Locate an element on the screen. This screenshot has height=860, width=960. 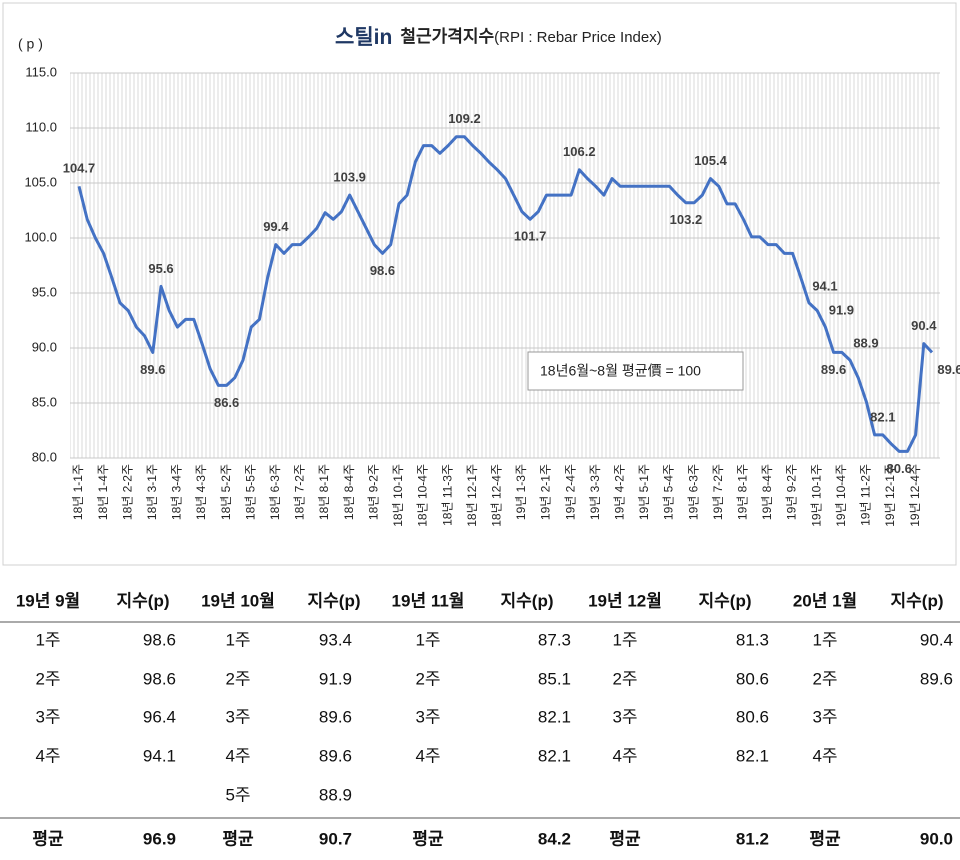
data-label: 95.6 is located at coordinates (160, 268).